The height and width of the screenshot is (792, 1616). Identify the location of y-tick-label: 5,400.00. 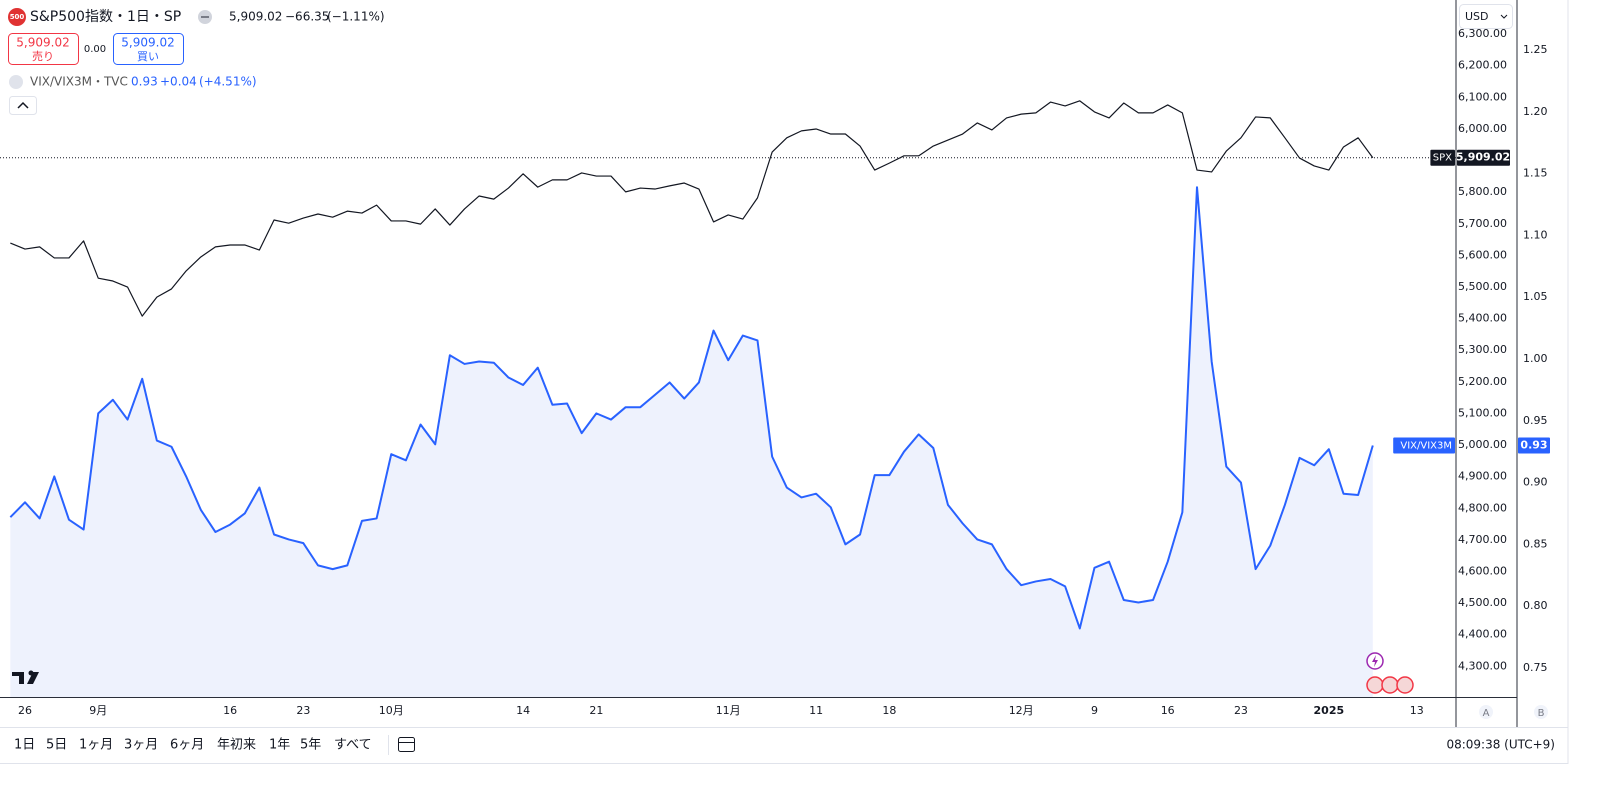
(1482, 318).